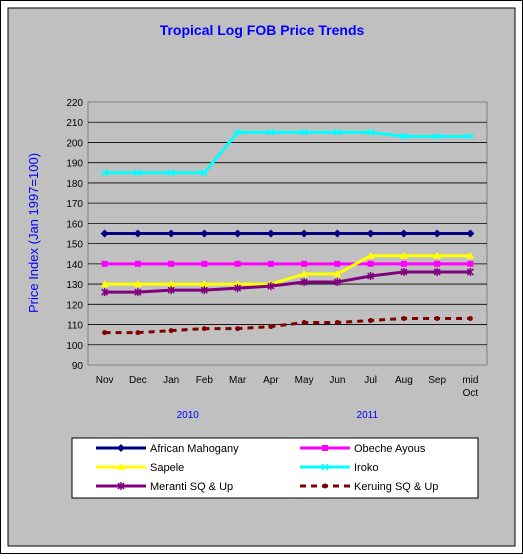 Image resolution: width=523 pixels, height=559 pixels. I want to click on y-tick-label: 100, so click(74, 346).